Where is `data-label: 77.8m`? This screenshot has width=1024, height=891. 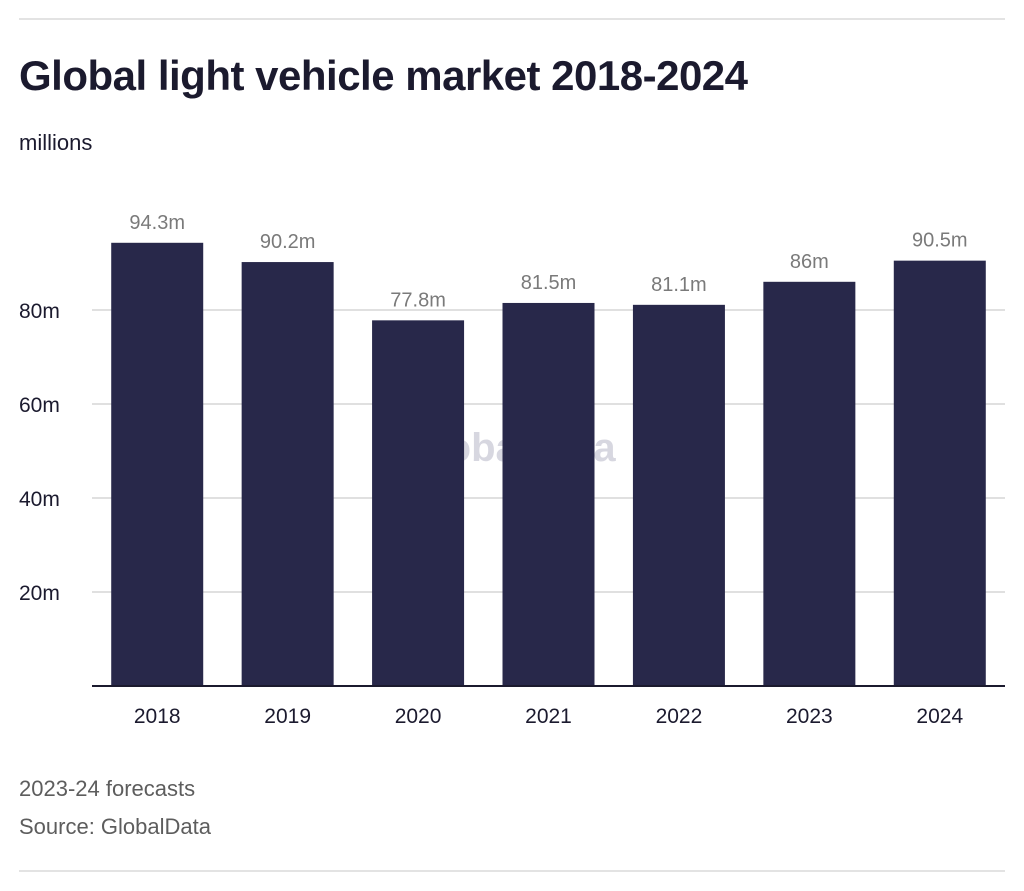
data-label: 77.8m is located at coordinates (418, 300).